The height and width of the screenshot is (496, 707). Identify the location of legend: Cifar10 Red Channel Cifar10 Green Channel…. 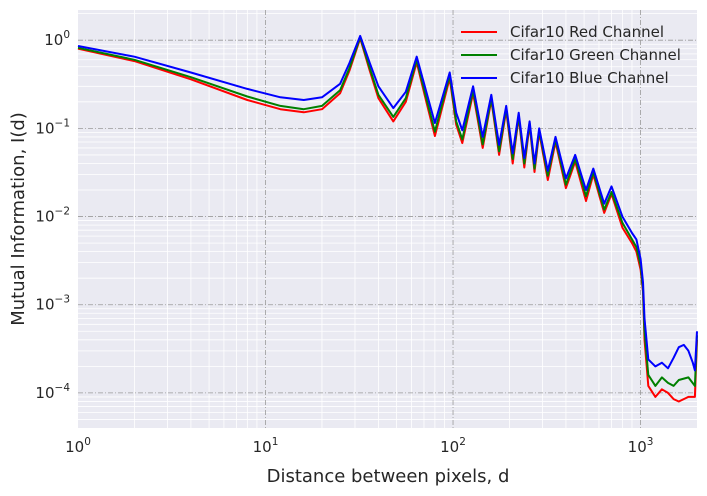
(571, 55).